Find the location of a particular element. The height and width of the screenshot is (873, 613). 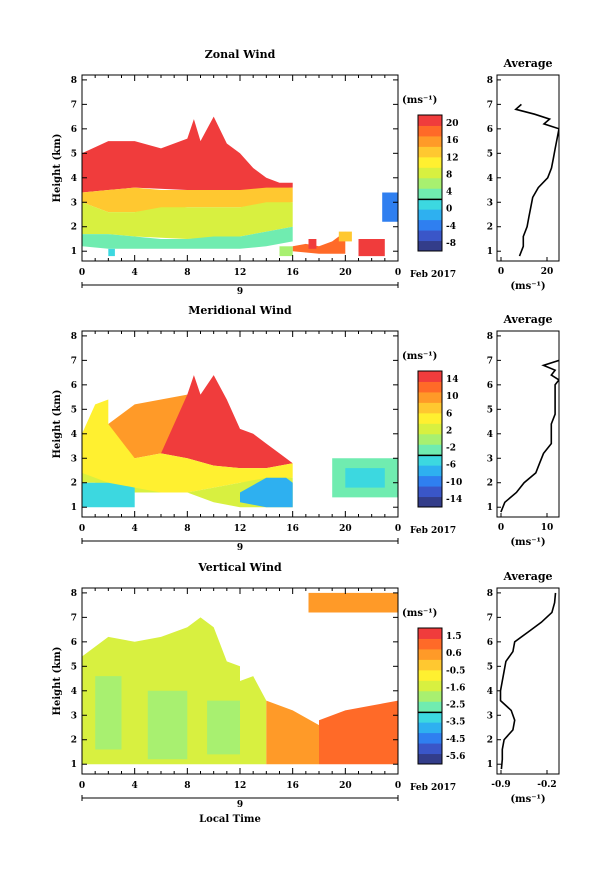

x-tick-label: 16 is located at coordinates (292, 529).